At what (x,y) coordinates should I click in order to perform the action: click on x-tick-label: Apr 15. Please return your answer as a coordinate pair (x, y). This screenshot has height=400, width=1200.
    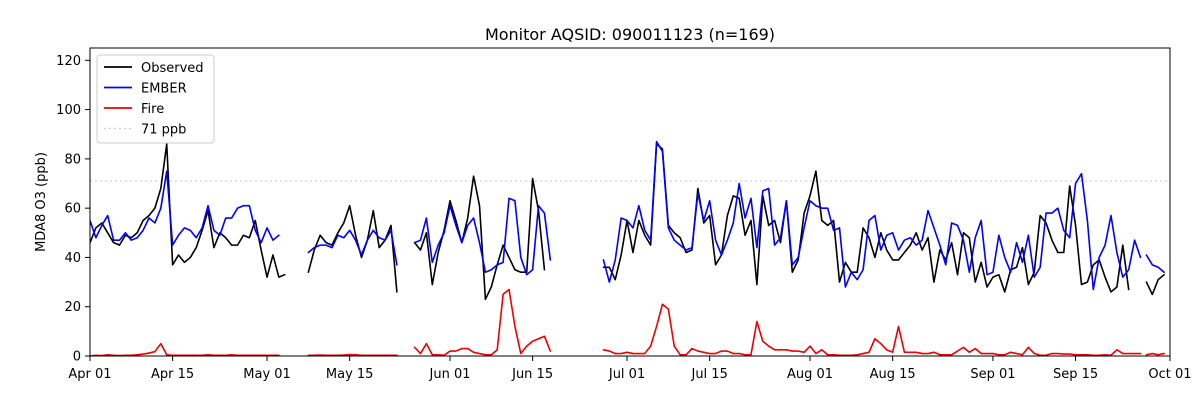
    Looking at the image, I should click on (172, 374).